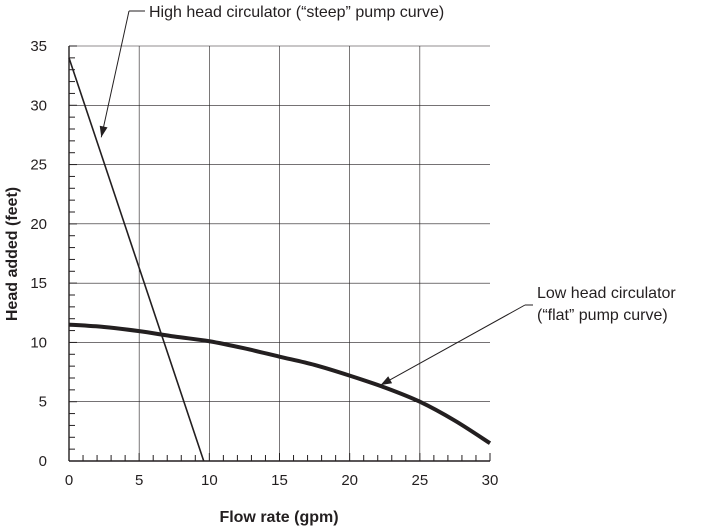  I want to click on y-tick-label: 30, so click(38, 105).